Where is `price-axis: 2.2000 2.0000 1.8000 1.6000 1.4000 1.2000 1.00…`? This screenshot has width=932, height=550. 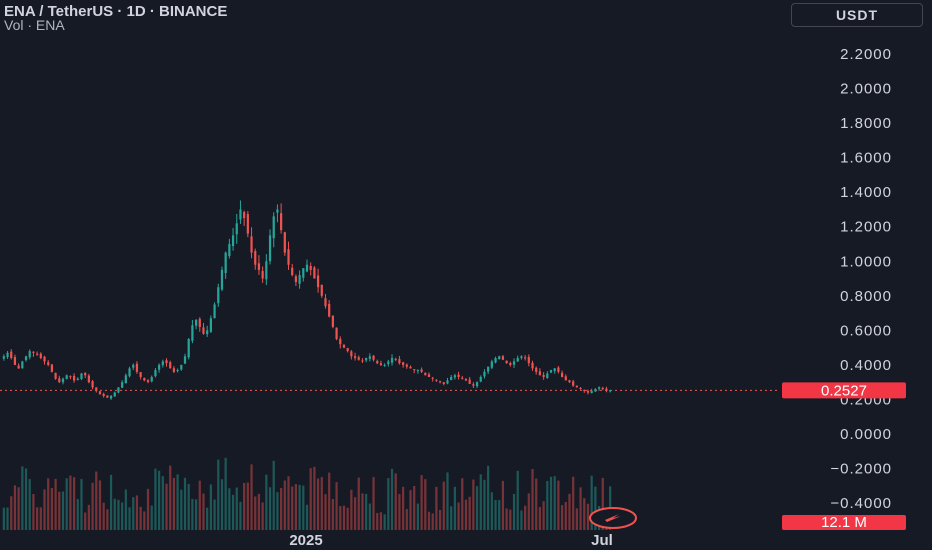 price-axis: 2.2000 2.0000 1.8000 1.6000 1.4000 1.2000 1.00… is located at coordinates (861, 279).